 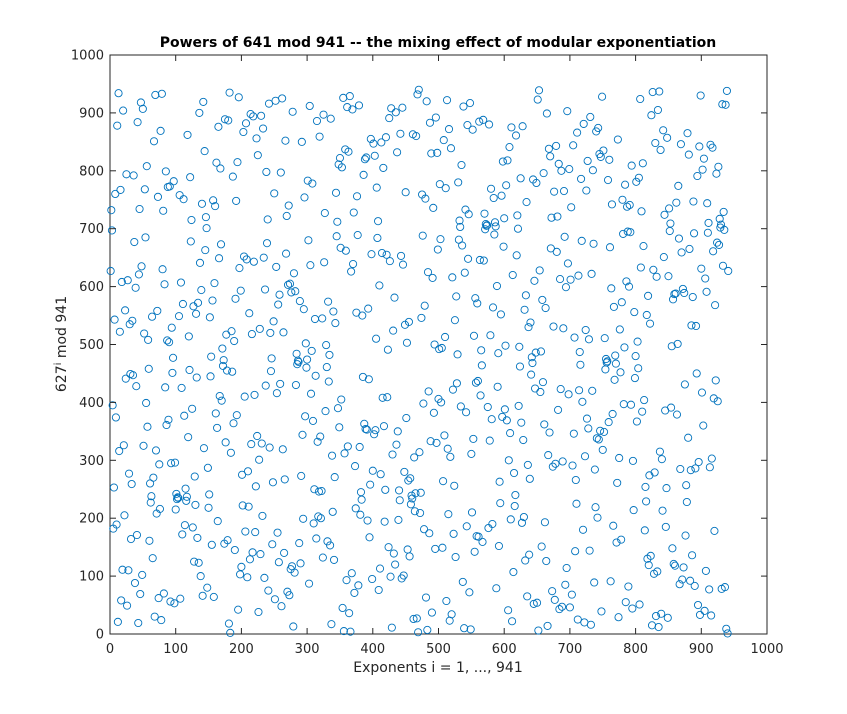 What do you see at coordinates (91, 519) in the screenshot?
I see `y-tick-label: 200` at bounding box center [91, 519].